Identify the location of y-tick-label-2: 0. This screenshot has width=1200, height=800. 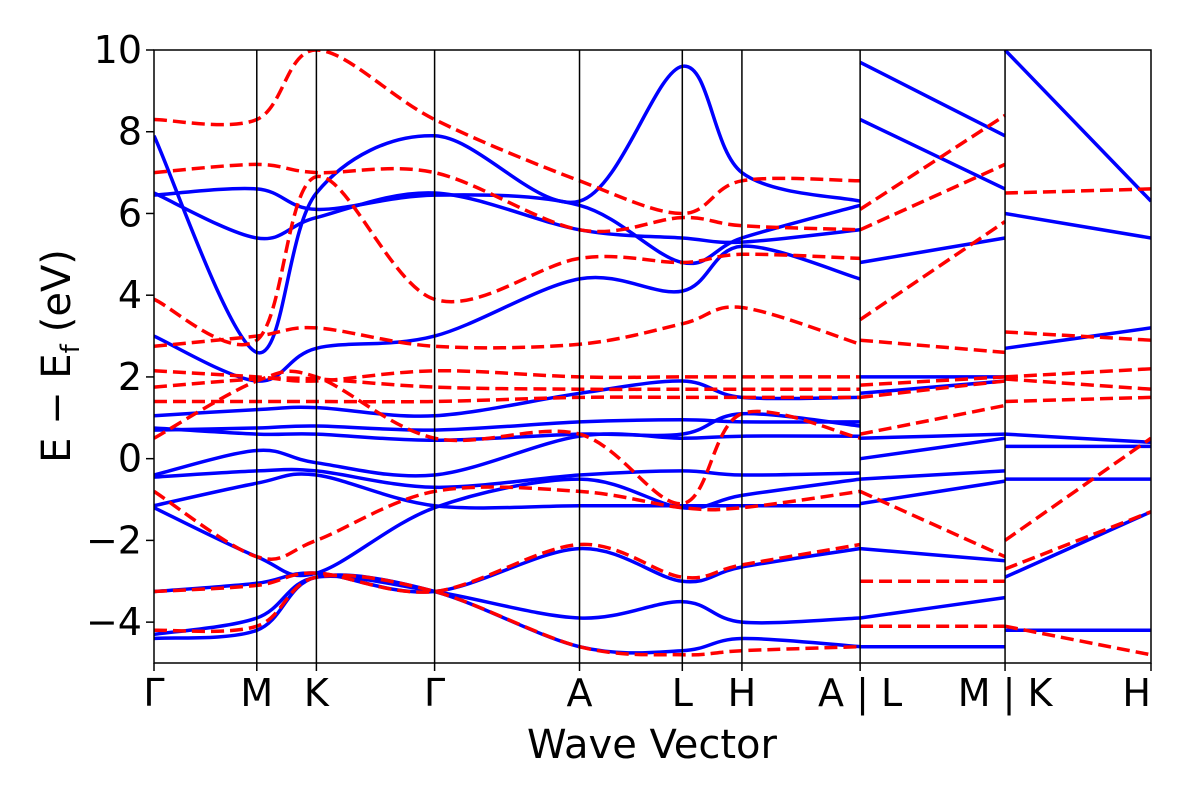
(130, 459).